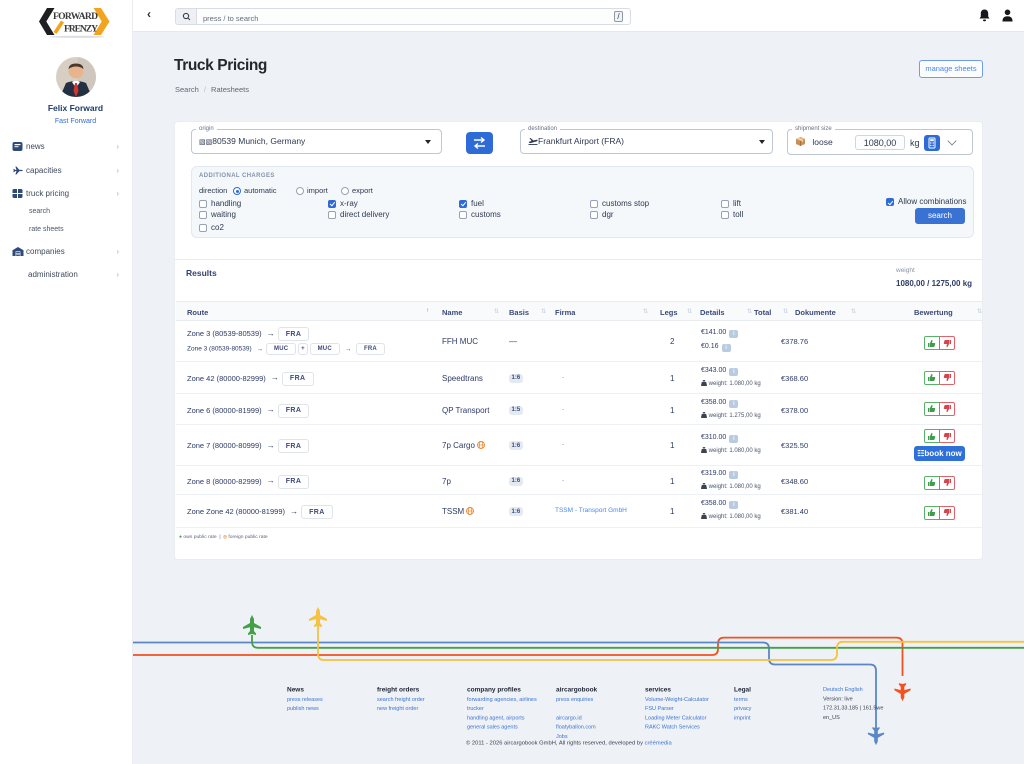 The width and height of the screenshot is (1024, 764). I want to click on svg-text: FORWARD, so click(75, 16).